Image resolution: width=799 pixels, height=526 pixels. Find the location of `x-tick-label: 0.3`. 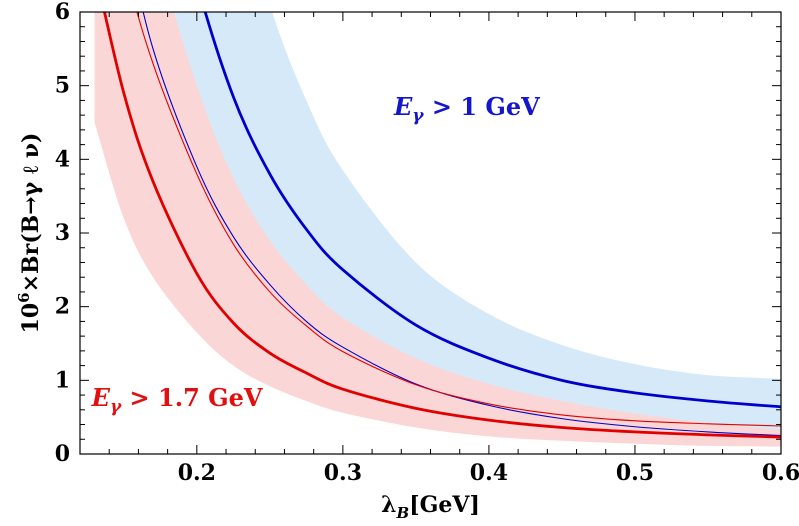

x-tick-label: 0.3 is located at coordinates (343, 473).